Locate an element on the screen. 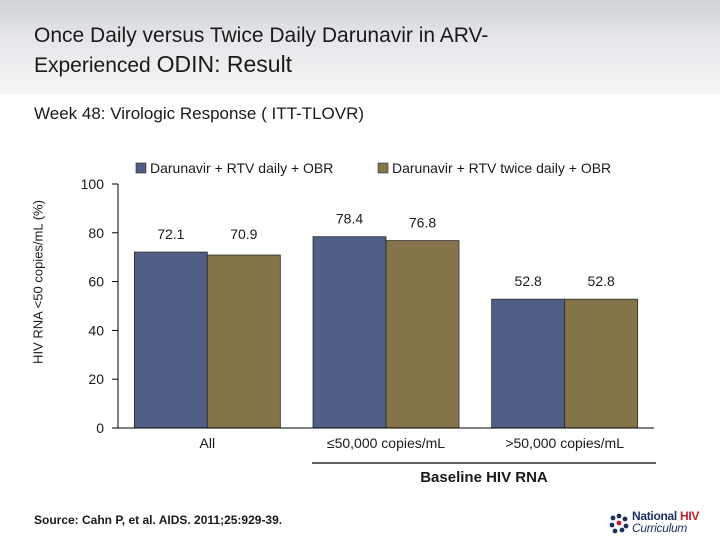  chart-subtitle: Week 48: Virologic Response ( ITT-TLOVR) is located at coordinates (199, 113).